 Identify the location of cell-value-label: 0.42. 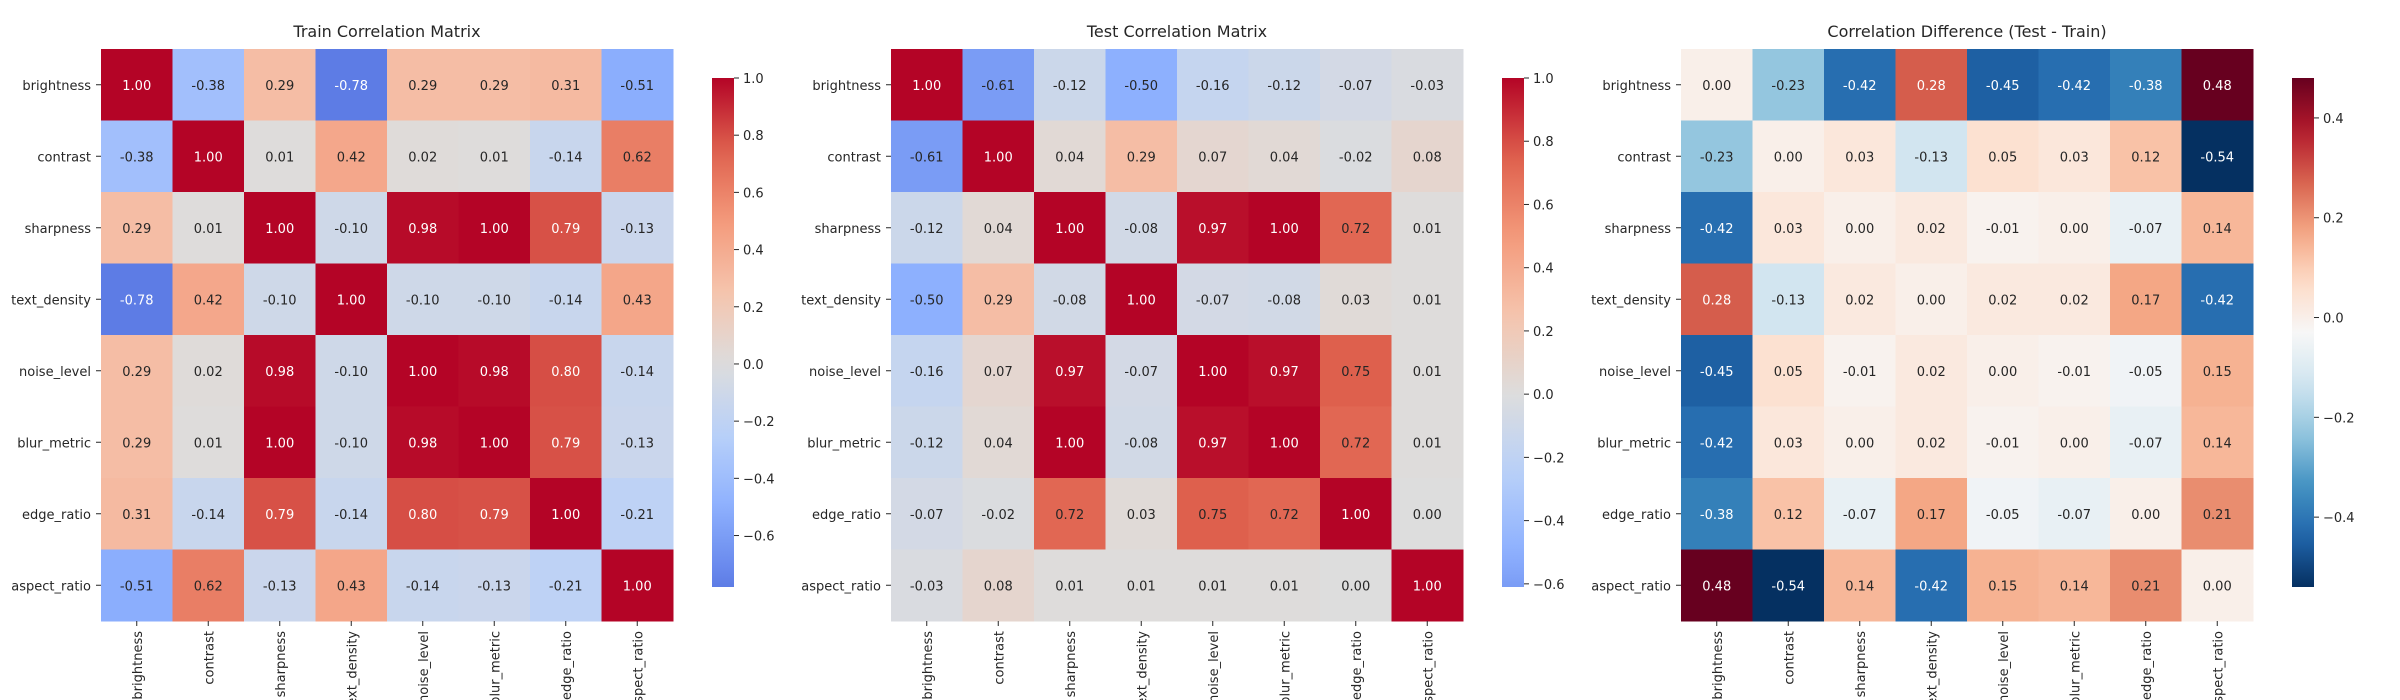
(208, 300).